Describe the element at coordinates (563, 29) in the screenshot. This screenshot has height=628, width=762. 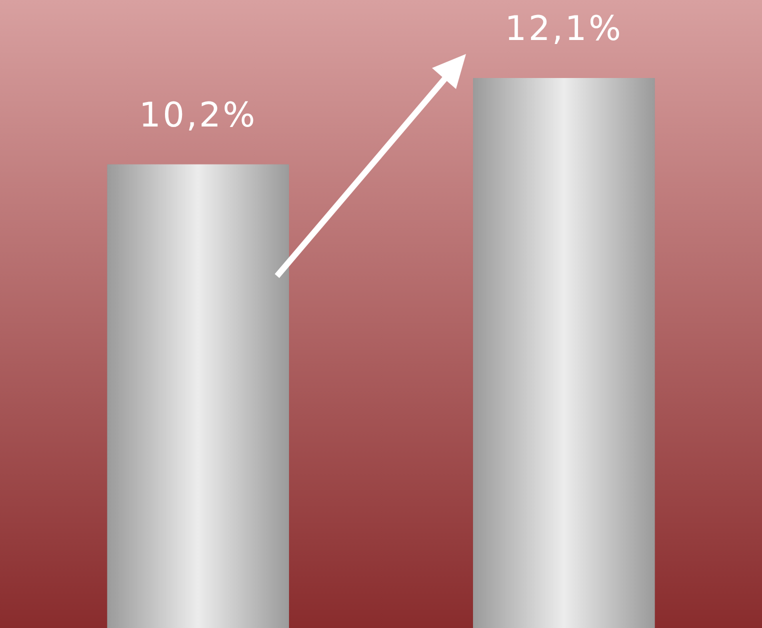
I see `data-label: 12,1%` at that location.